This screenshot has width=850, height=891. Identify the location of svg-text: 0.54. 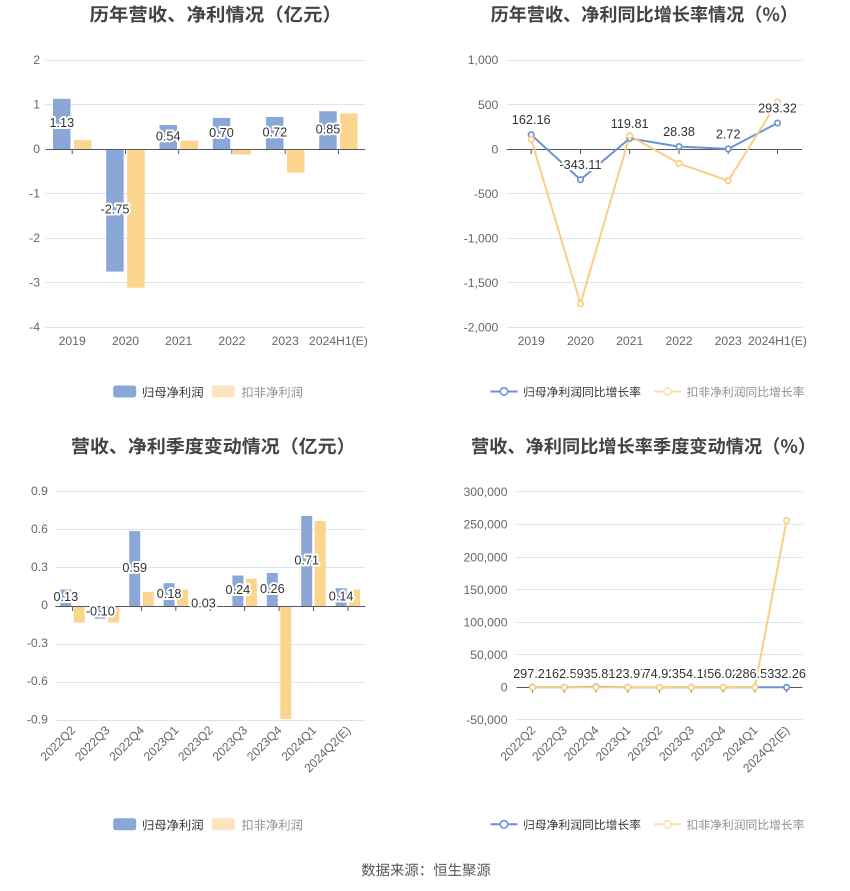
(168, 136).